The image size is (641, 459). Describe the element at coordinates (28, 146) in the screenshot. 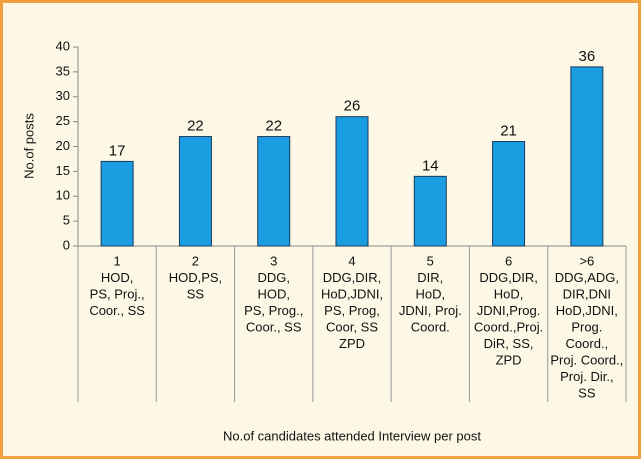

I see `y-axis-label: No.of posts` at that location.